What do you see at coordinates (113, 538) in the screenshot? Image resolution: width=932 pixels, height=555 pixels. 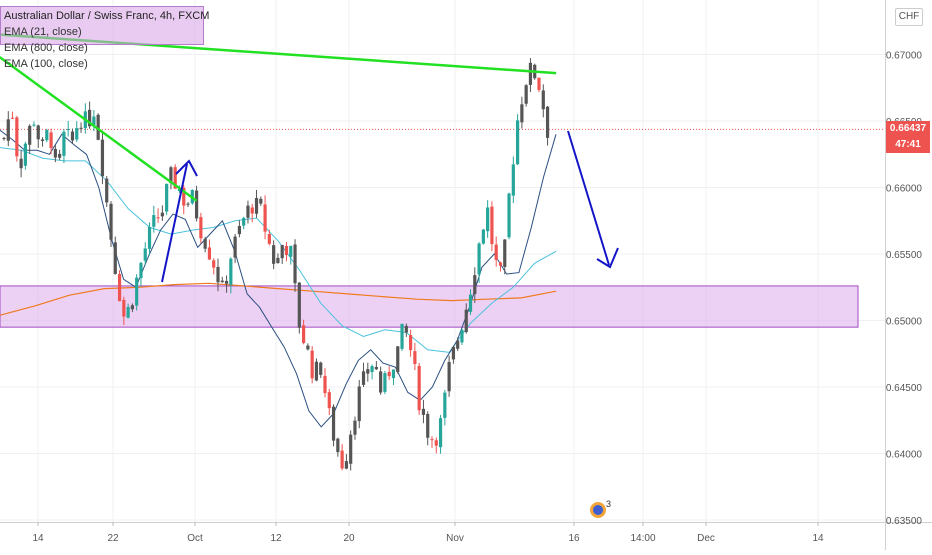 I see `time-tick-label: 22` at bounding box center [113, 538].